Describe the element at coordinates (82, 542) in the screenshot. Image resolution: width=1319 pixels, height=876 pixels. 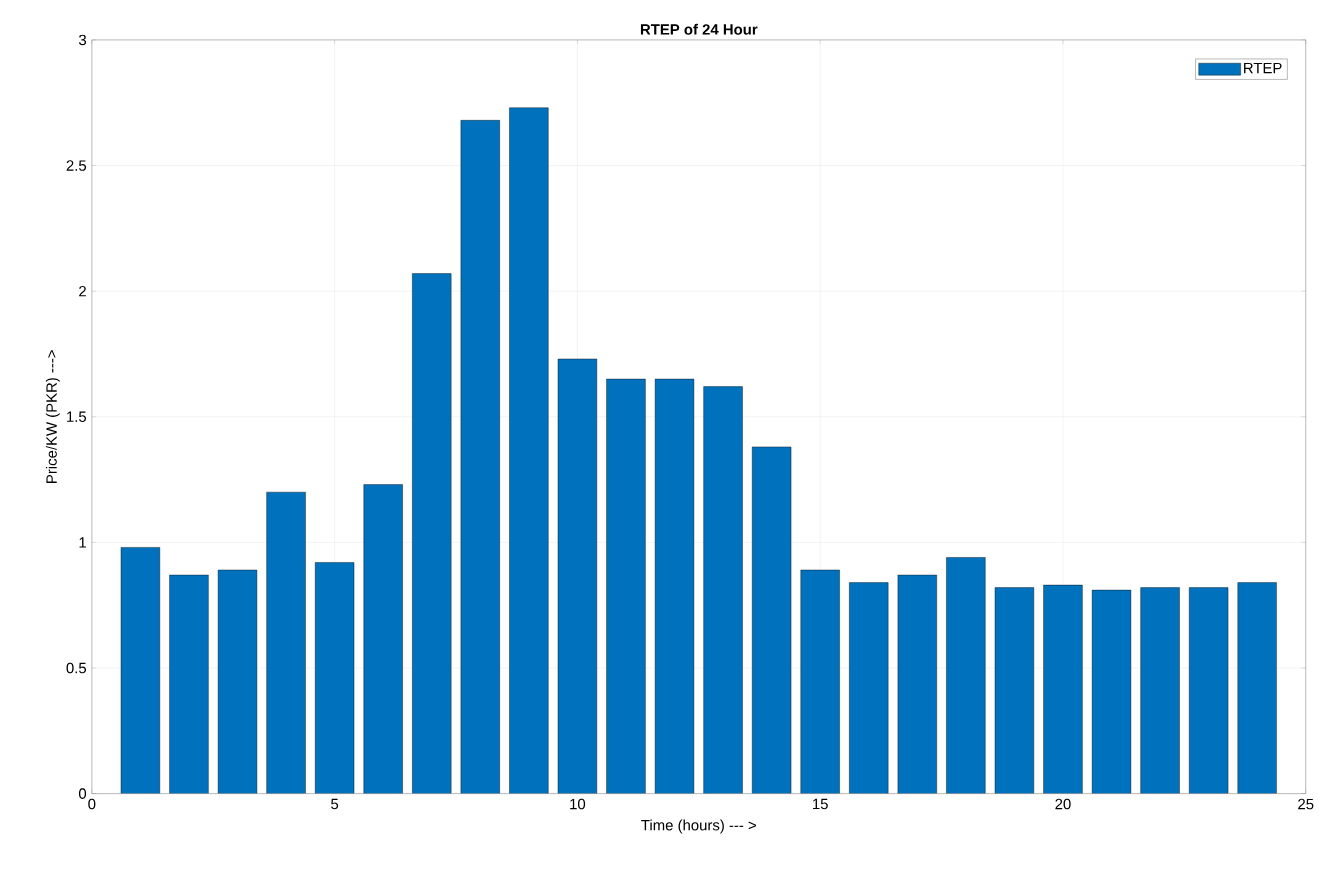
I see `y-tick-label: 1` at that location.